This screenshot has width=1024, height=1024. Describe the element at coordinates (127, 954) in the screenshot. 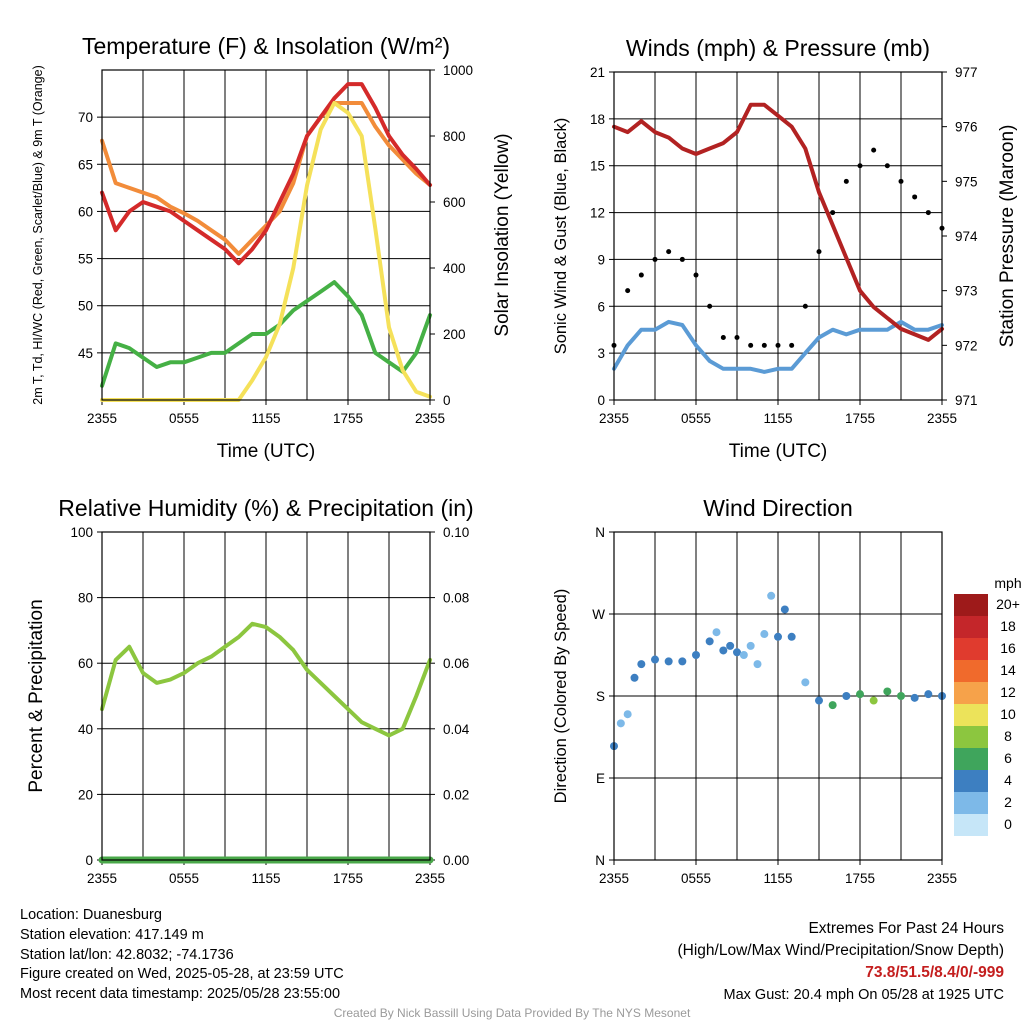

I see `latlon-text: Station lat/lon: 42.8032; -74.1736` at that location.